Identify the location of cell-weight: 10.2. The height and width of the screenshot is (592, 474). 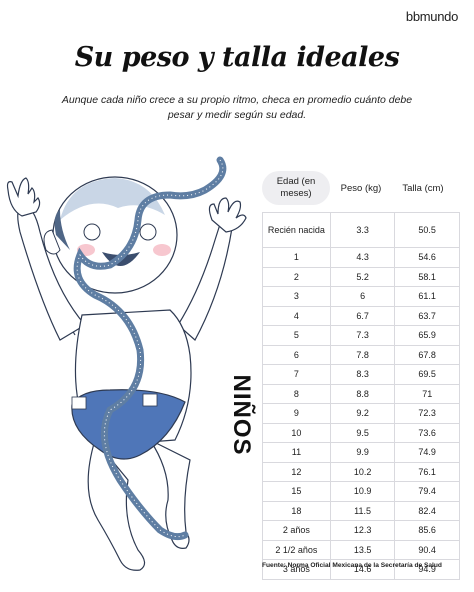
(362, 471).